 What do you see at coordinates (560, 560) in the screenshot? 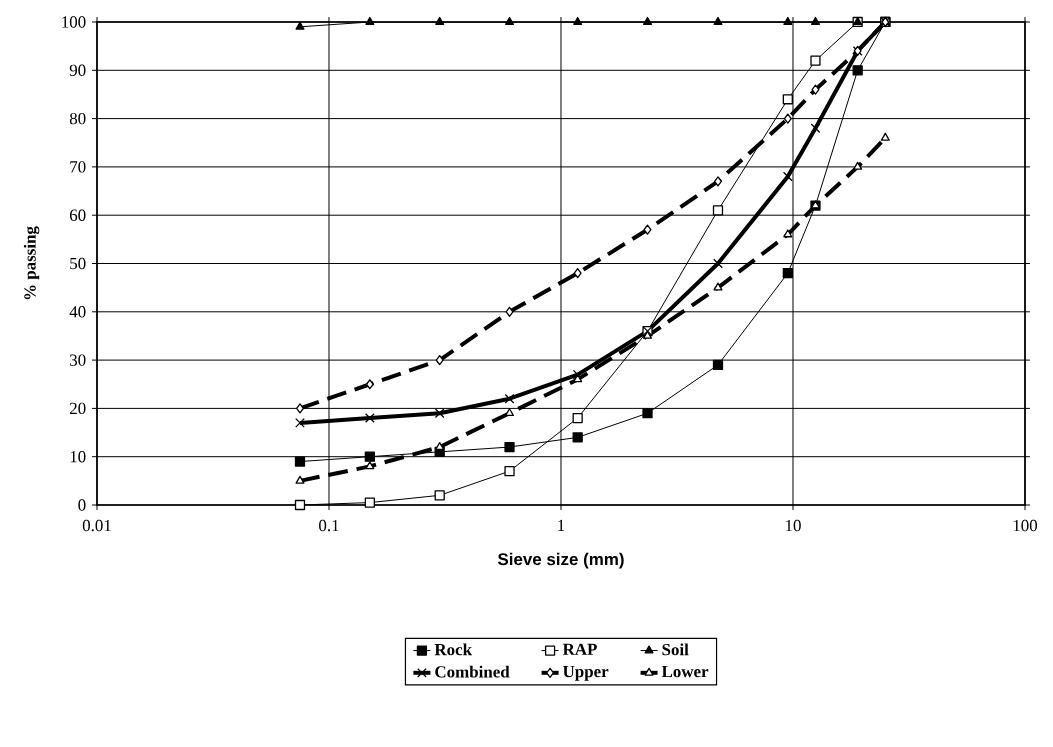
I see `x-axis-title: Sieve size (mm)` at bounding box center [560, 560].